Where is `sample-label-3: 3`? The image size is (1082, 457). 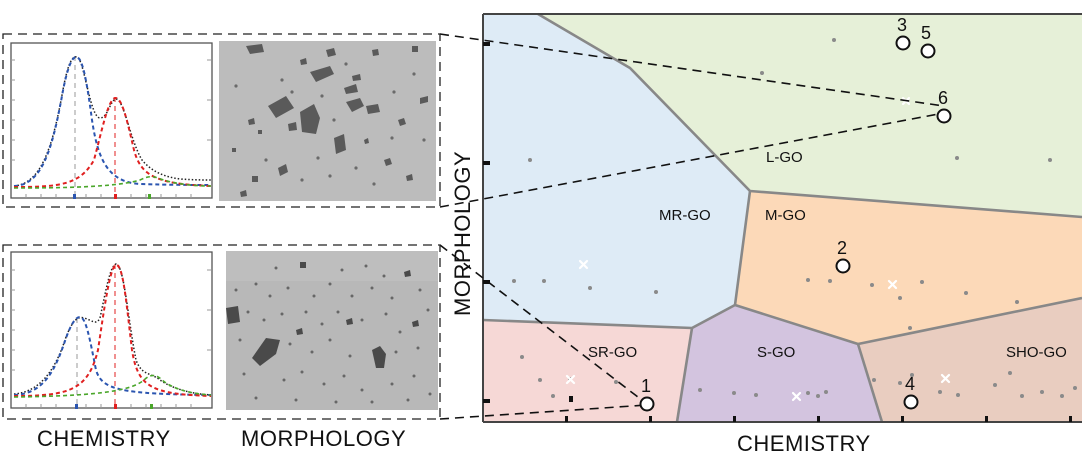
sample-label-3: 3 is located at coordinates (902, 25).